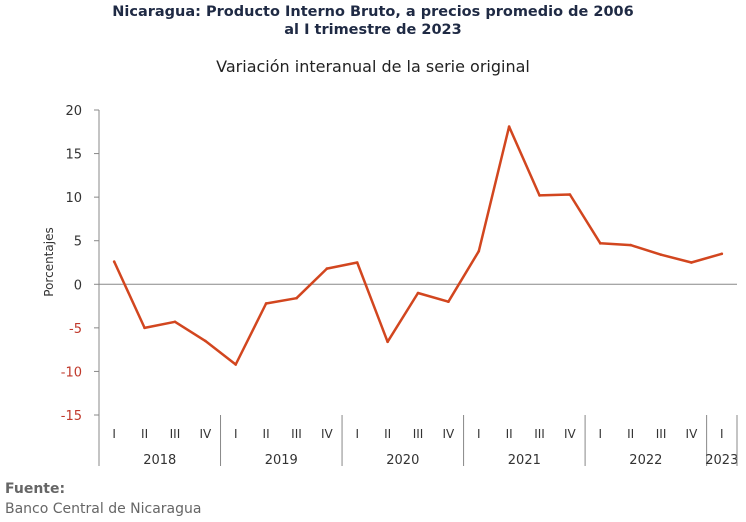 The width and height of the screenshot is (746, 522). Describe the element at coordinates (35, 489) in the screenshot. I see `source-label: Fuente:` at that location.